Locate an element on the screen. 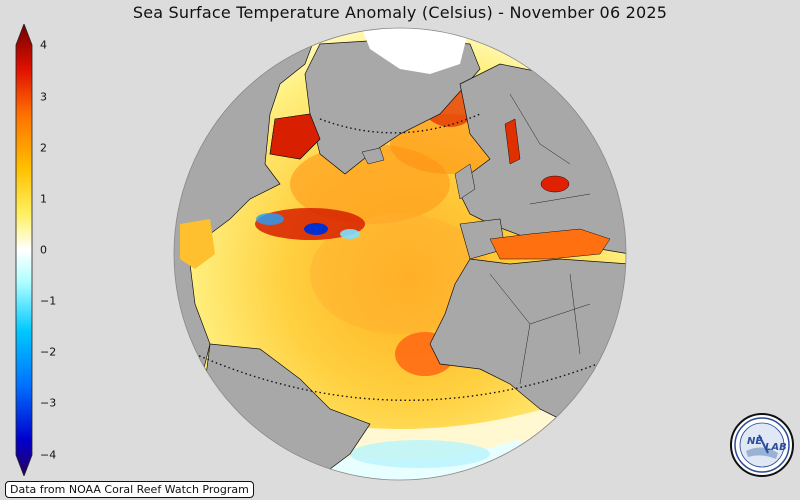 The height and width of the screenshot is (500, 800). colorbar-tick-label: 1 is located at coordinates (43, 199).